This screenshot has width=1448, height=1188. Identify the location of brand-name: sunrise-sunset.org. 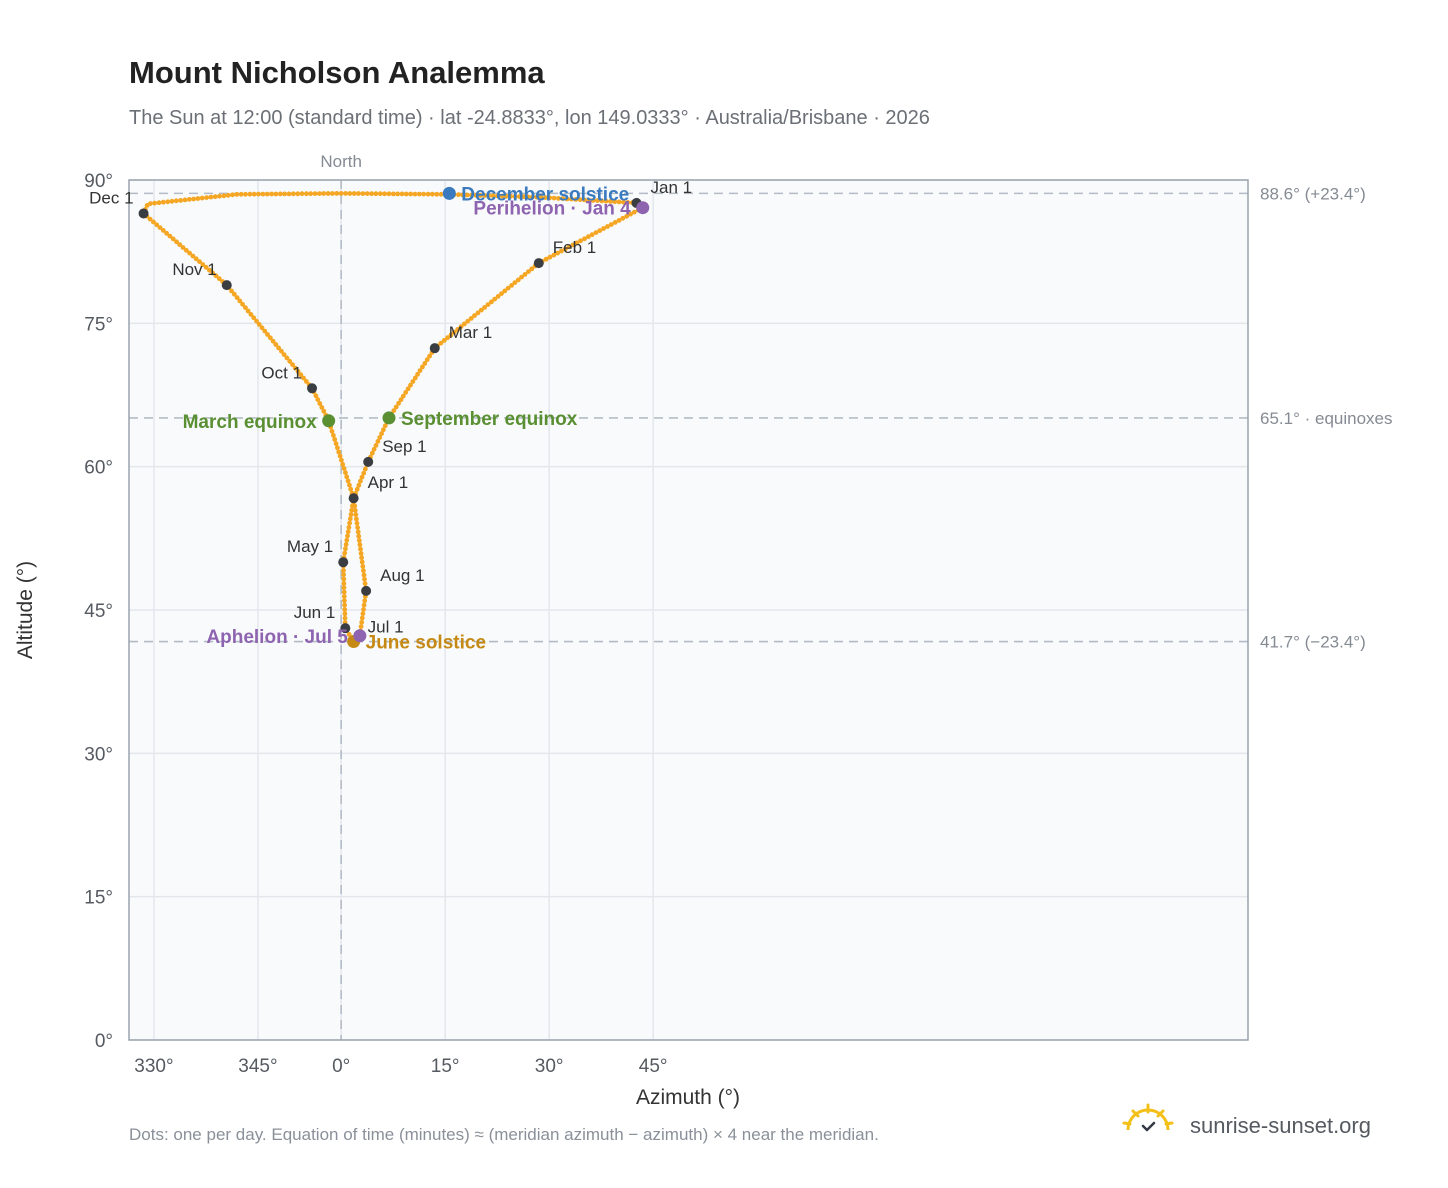
(1280, 1125).